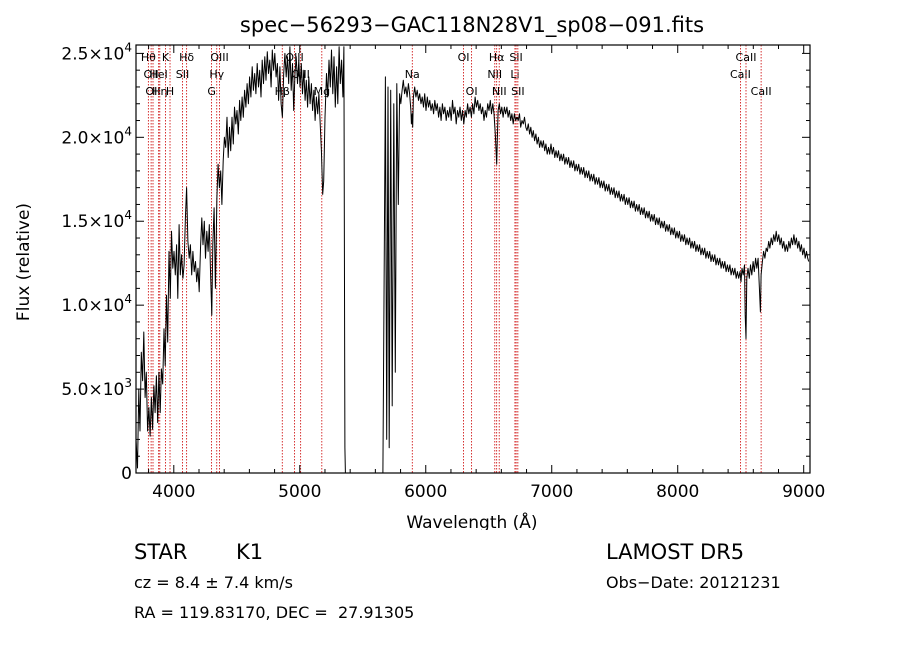 The height and width of the screenshot is (649, 900). Describe the element at coordinates (126, 474) in the screenshot. I see `y-tick-label: 0` at that location.